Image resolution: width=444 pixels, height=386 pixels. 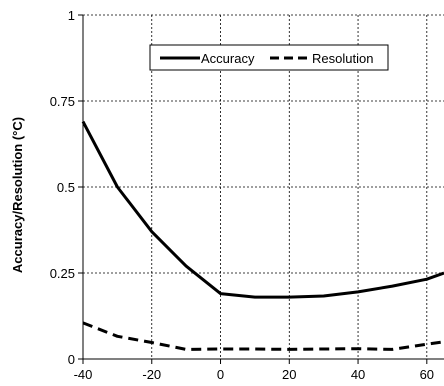 What do you see at coordinates (71, 15) in the screenshot?
I see `y-tick-label: 1` at bounding box center [71, 15].